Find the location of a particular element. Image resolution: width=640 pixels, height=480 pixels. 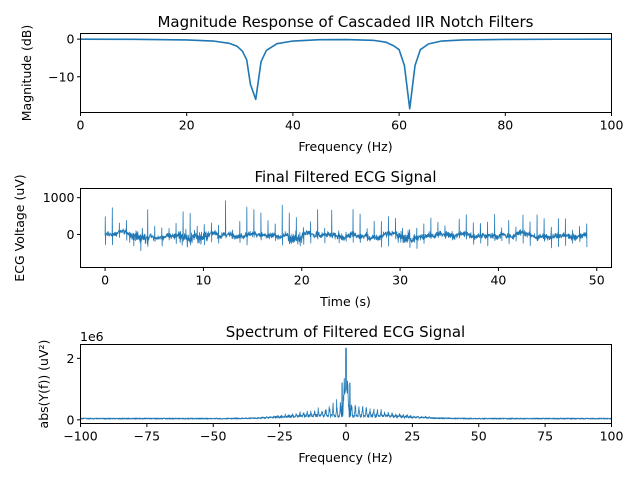

chart3-series-line is located at coordinates (346, 383).